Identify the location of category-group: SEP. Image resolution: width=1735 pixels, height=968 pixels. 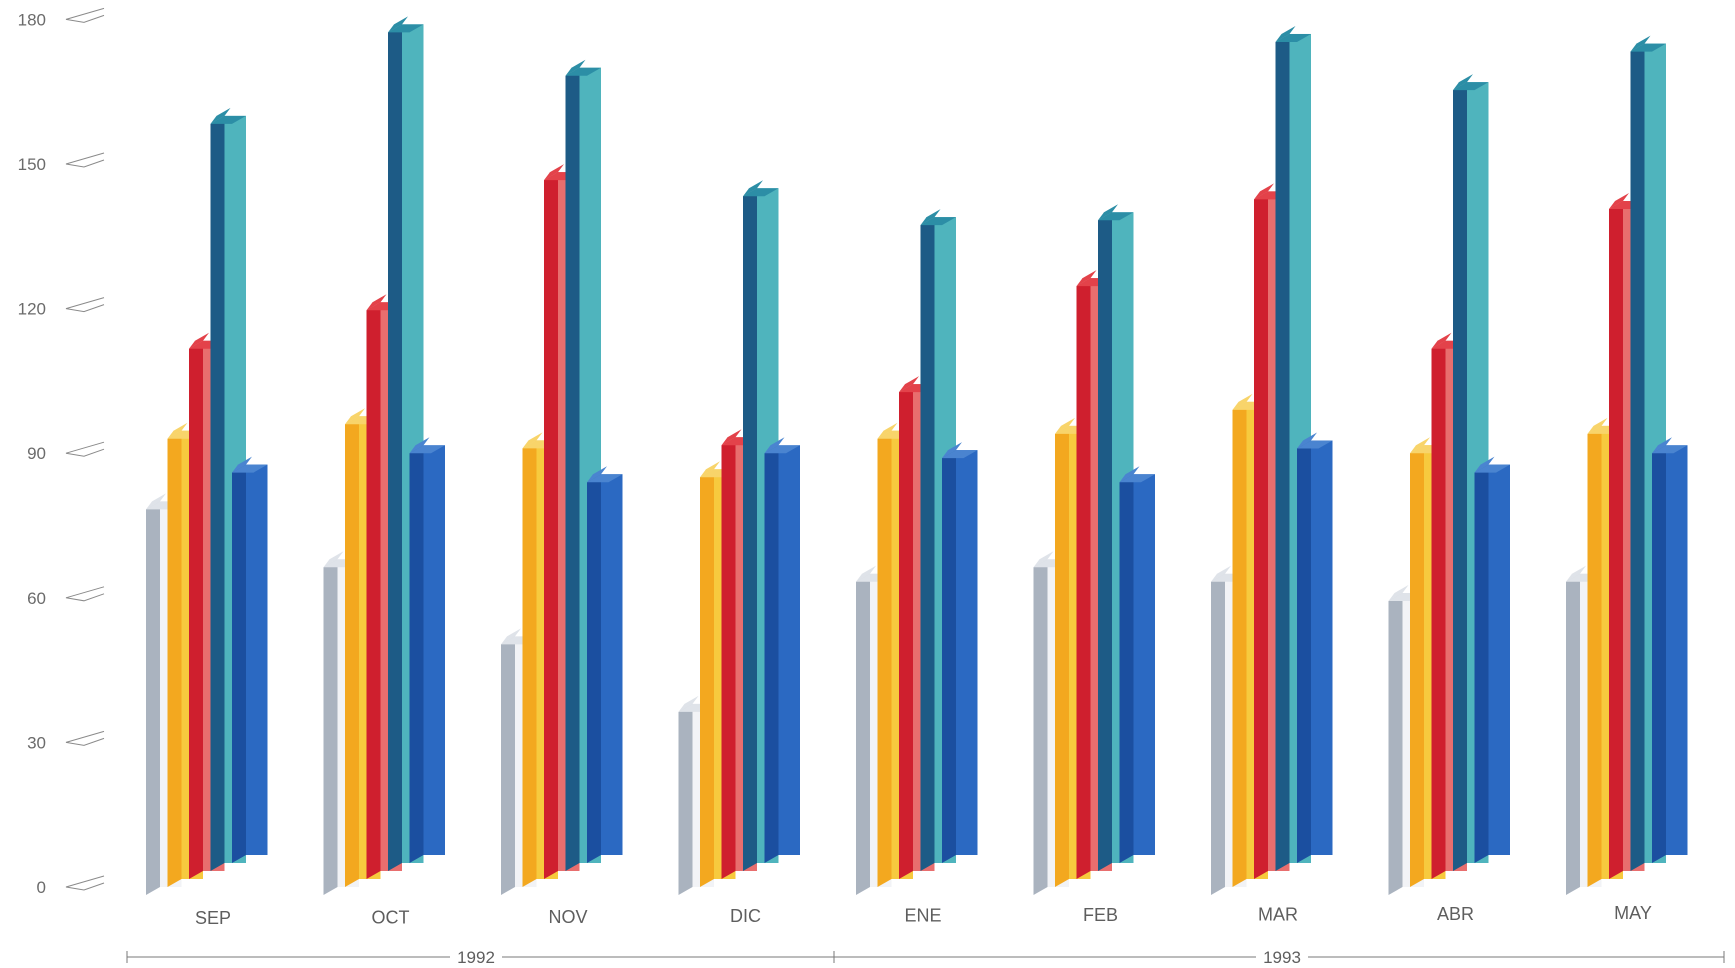
(207, 517).